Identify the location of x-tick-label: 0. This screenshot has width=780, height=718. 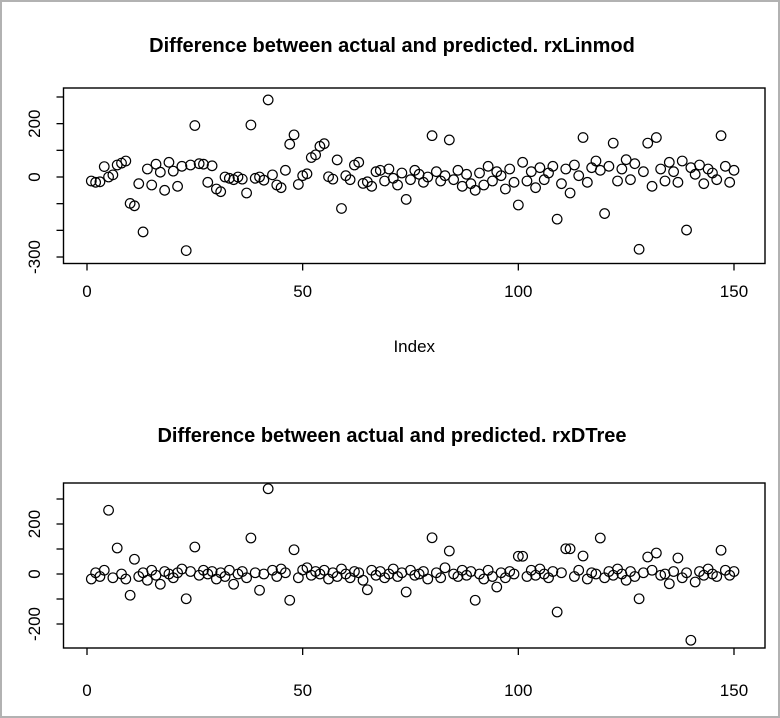
(86, 291).